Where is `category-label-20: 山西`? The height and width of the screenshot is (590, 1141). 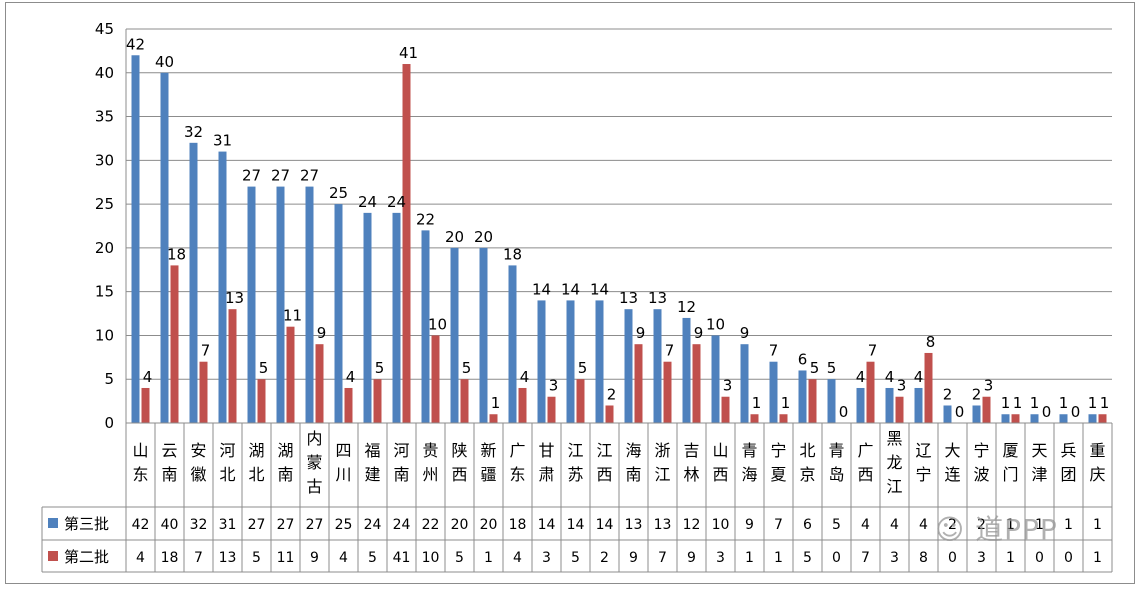
category-label-20: 山西 is located at coordinates (720, 462).